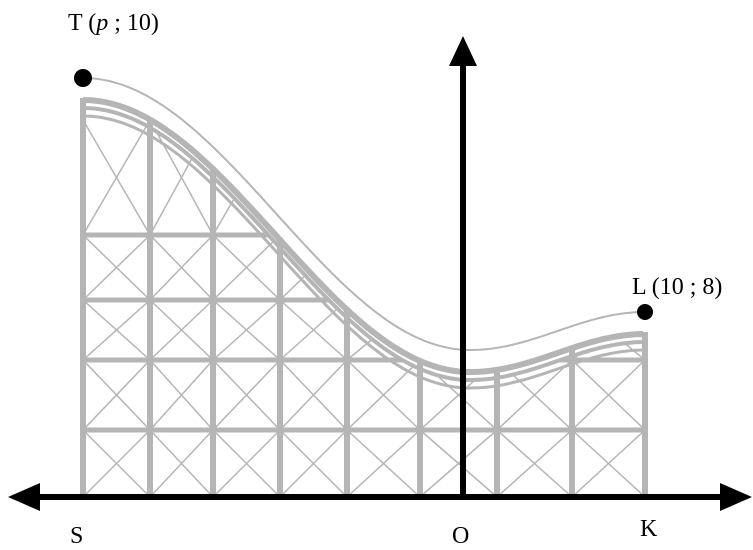 The image size is (753, 550). Describe the element at coordinates (463, 51) in the screenshot. I see `arrow-up` at that location.